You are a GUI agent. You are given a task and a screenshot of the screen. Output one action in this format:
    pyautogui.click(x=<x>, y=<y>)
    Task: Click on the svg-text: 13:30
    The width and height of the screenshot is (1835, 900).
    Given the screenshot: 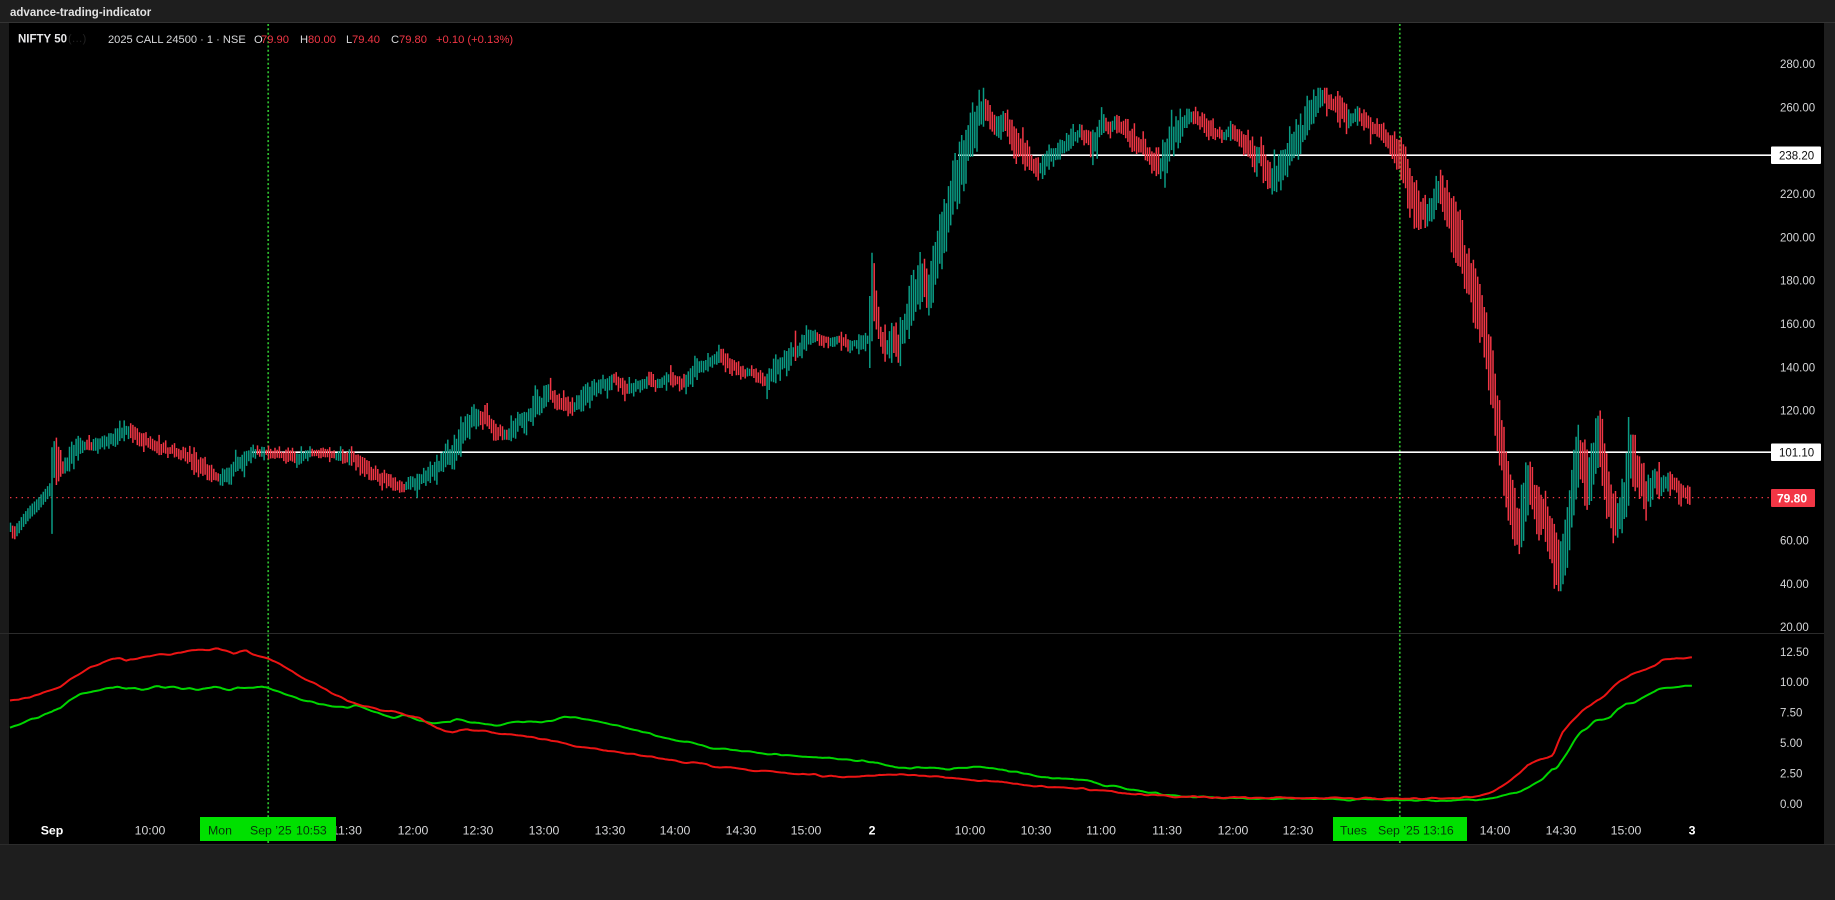 What is the action you would take?
    pyautogui.click(x=610, y=831)
    